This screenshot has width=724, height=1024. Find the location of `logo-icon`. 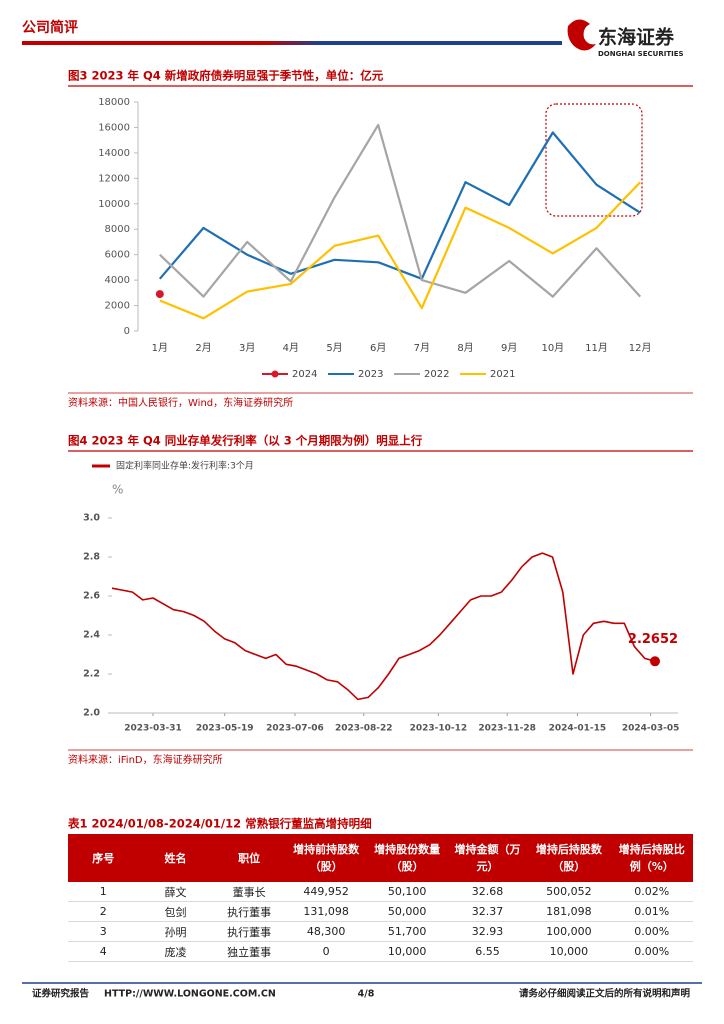

logo-icon is located at coordinates (581, 35).